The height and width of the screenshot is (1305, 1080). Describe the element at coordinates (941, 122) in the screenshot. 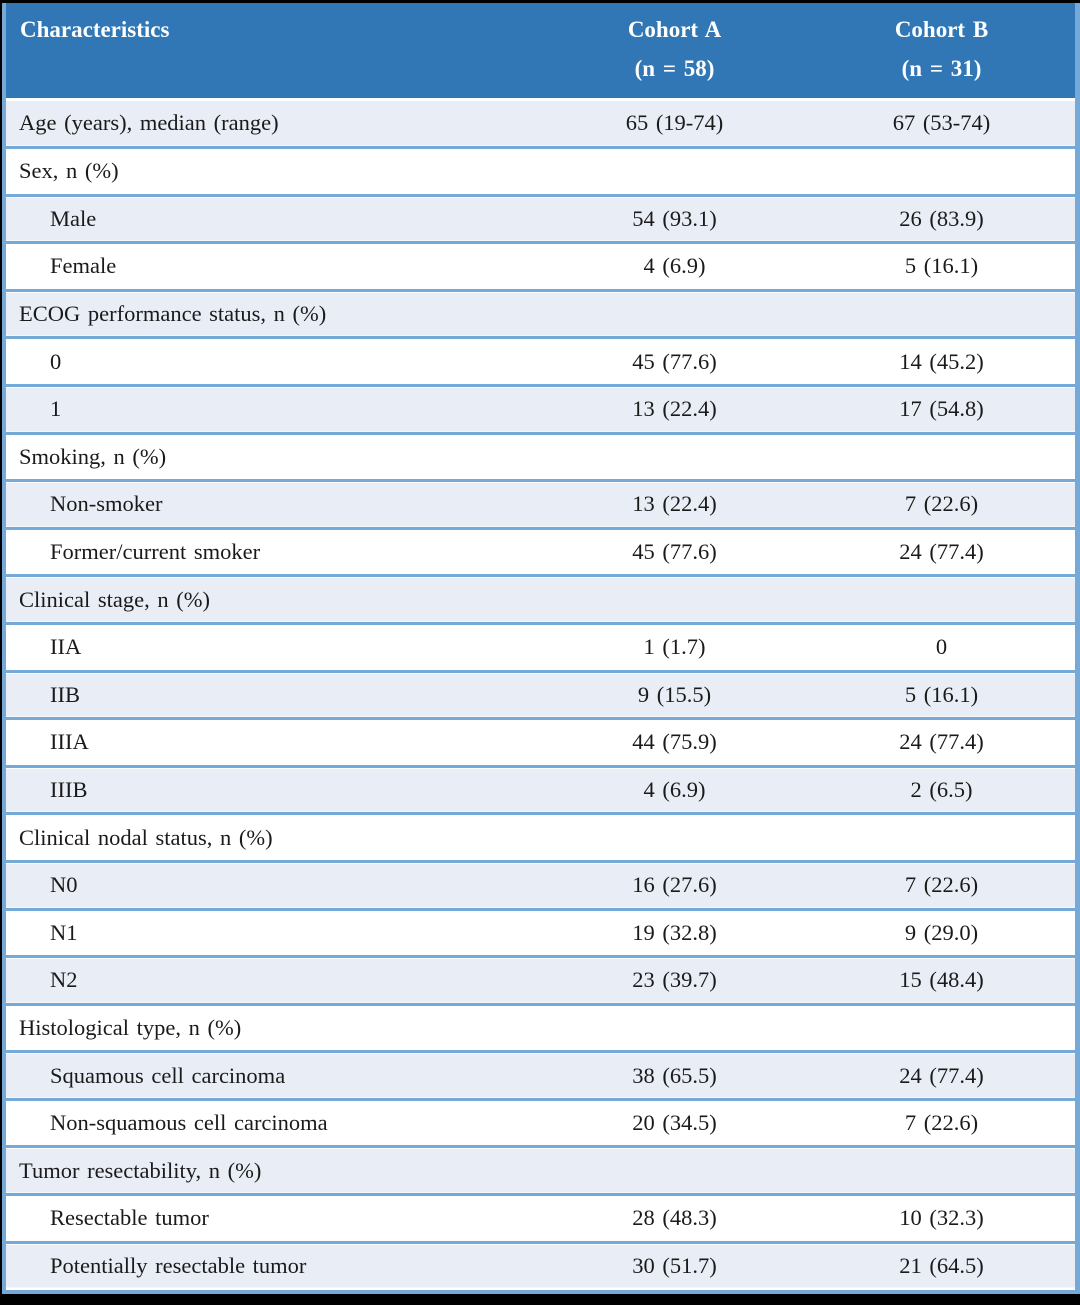

I see `row-value-cohort-b: 67 (53-74)` at that location.